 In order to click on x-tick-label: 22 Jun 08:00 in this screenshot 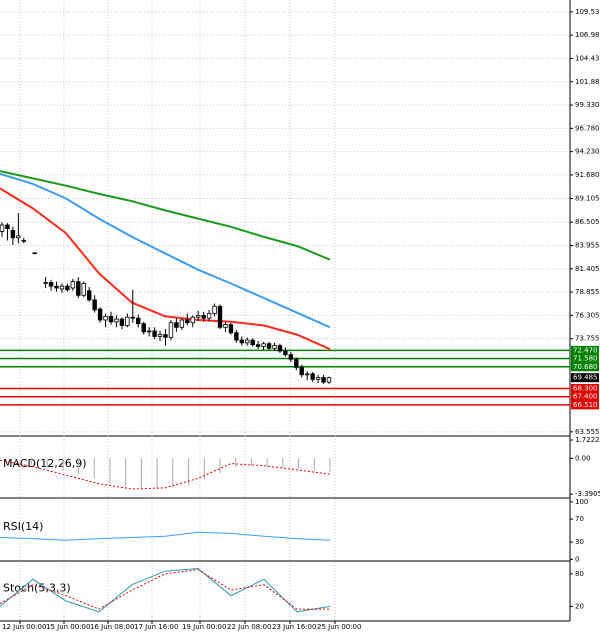, I will do `click(249, 627)`.